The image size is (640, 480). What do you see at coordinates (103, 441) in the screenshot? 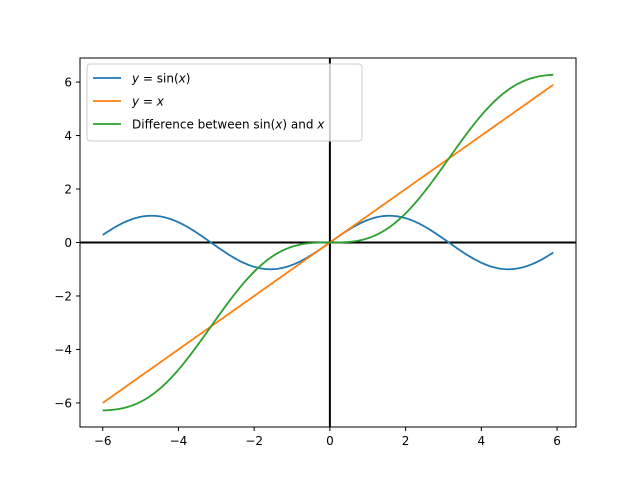
I see `x-tick-label: −6` at bounding box center [103, 441].